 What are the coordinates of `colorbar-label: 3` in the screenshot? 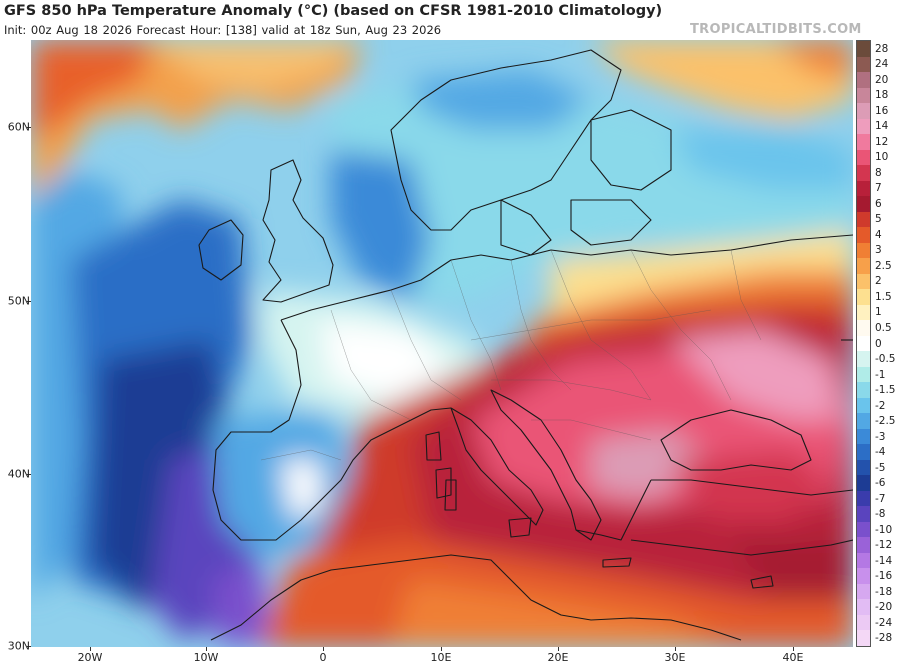 It's located at (878, 250).